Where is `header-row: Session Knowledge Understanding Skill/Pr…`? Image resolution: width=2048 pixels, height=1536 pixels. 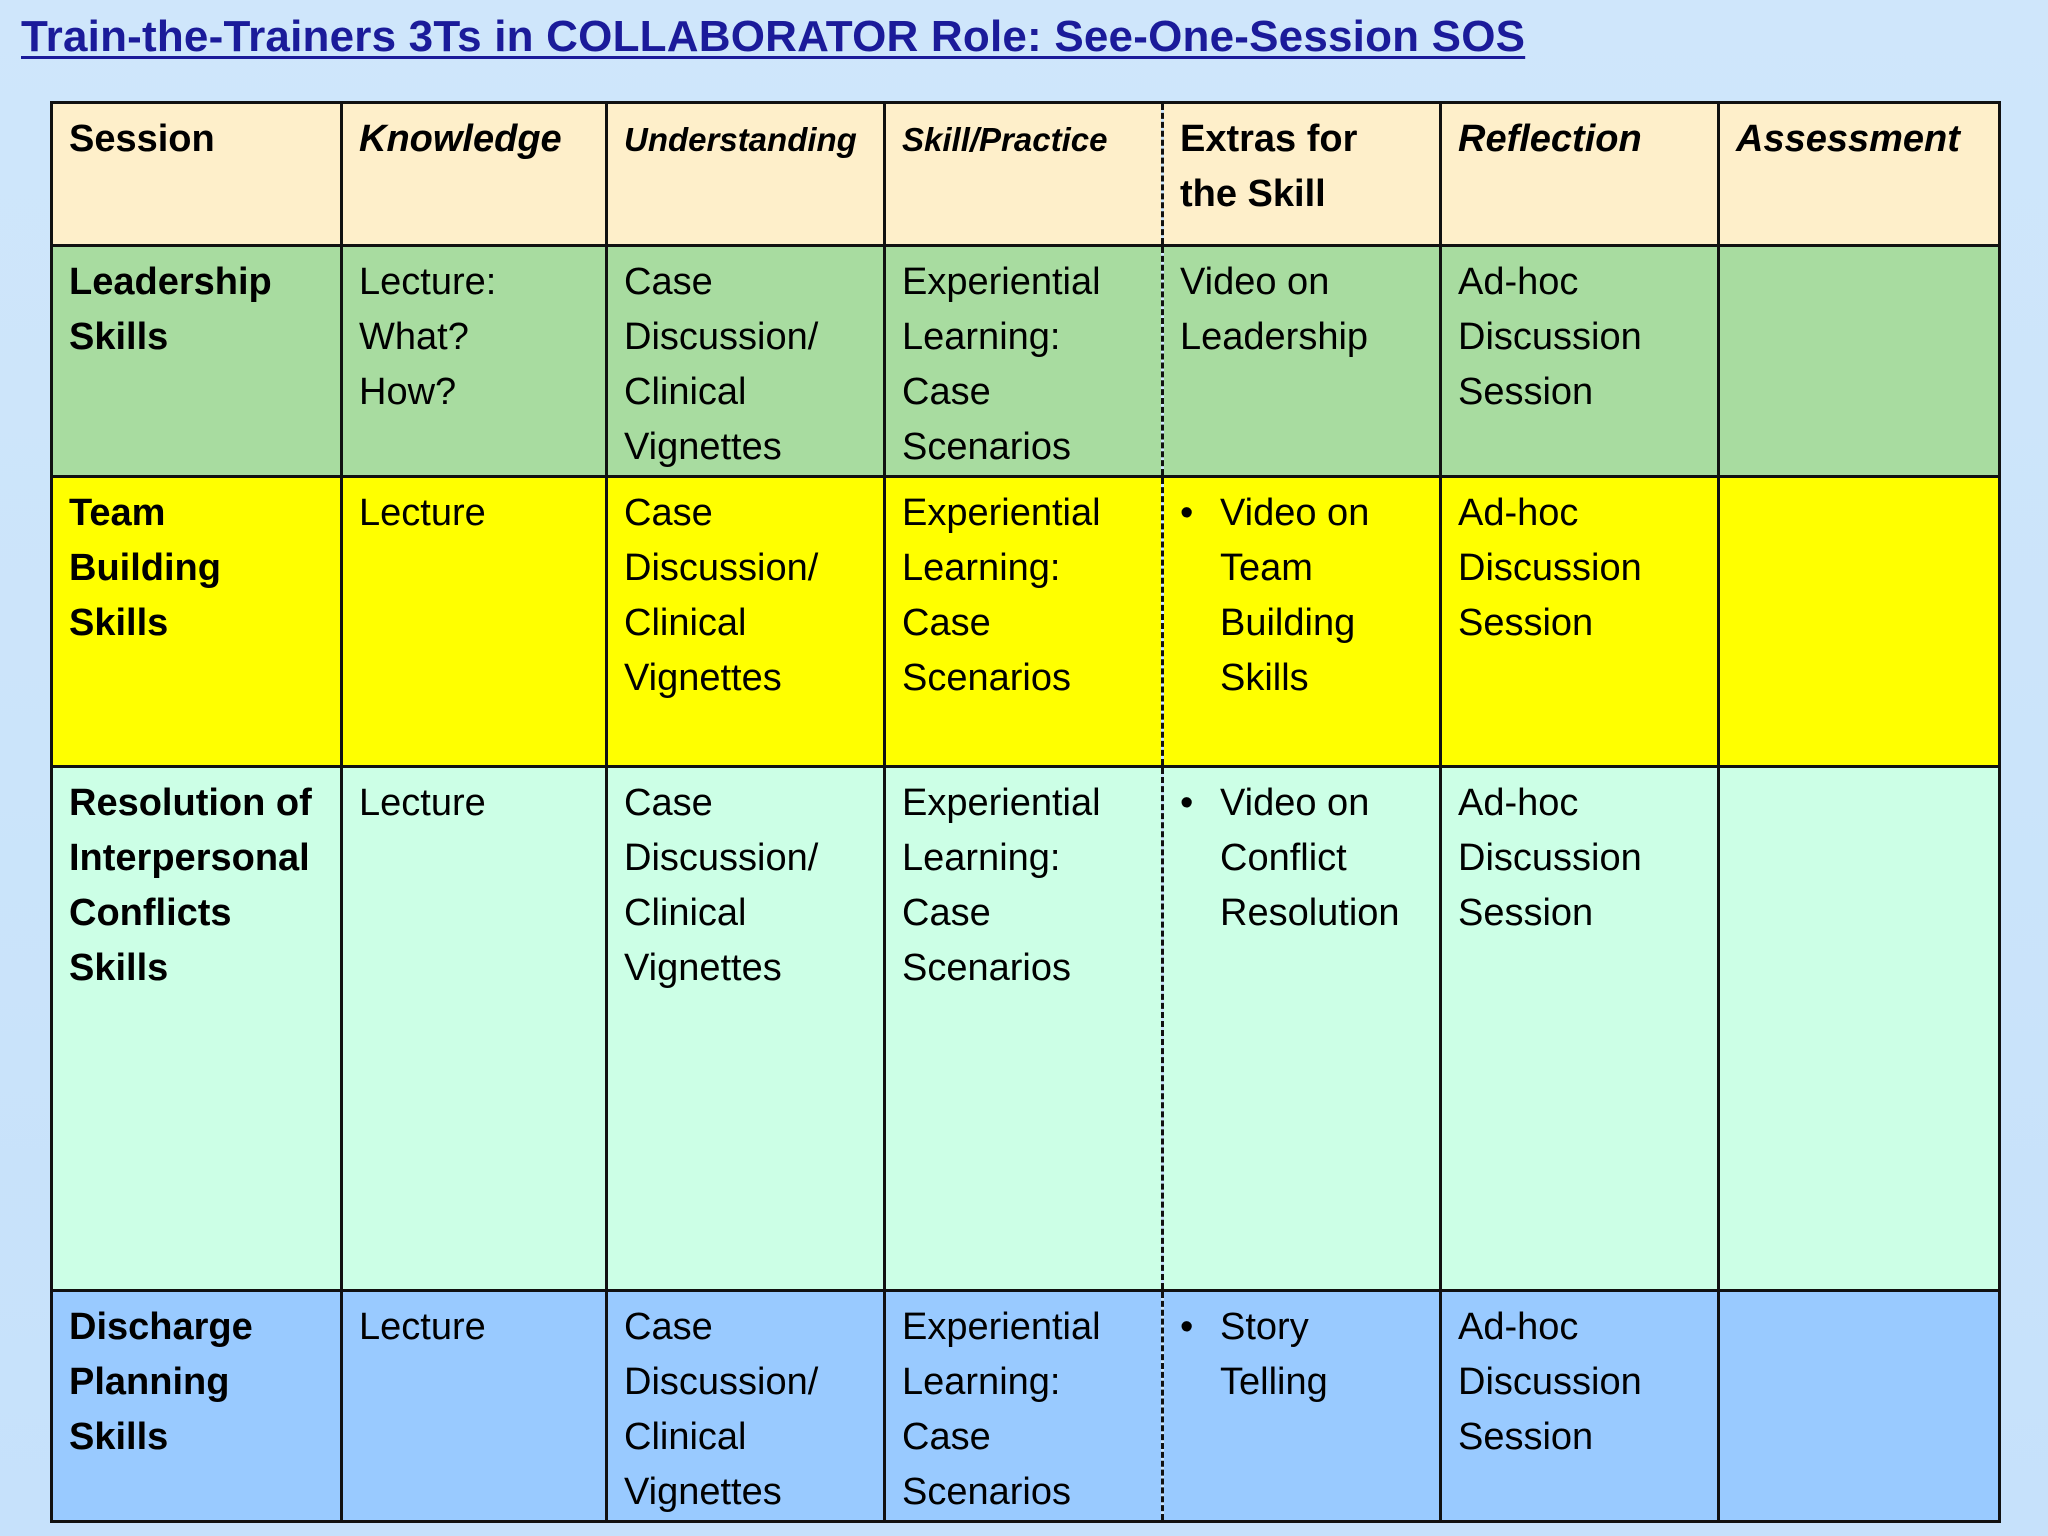 header-row: Session Knowledge Understanding Skill/Pr… is located at coordinates (1025, 174).